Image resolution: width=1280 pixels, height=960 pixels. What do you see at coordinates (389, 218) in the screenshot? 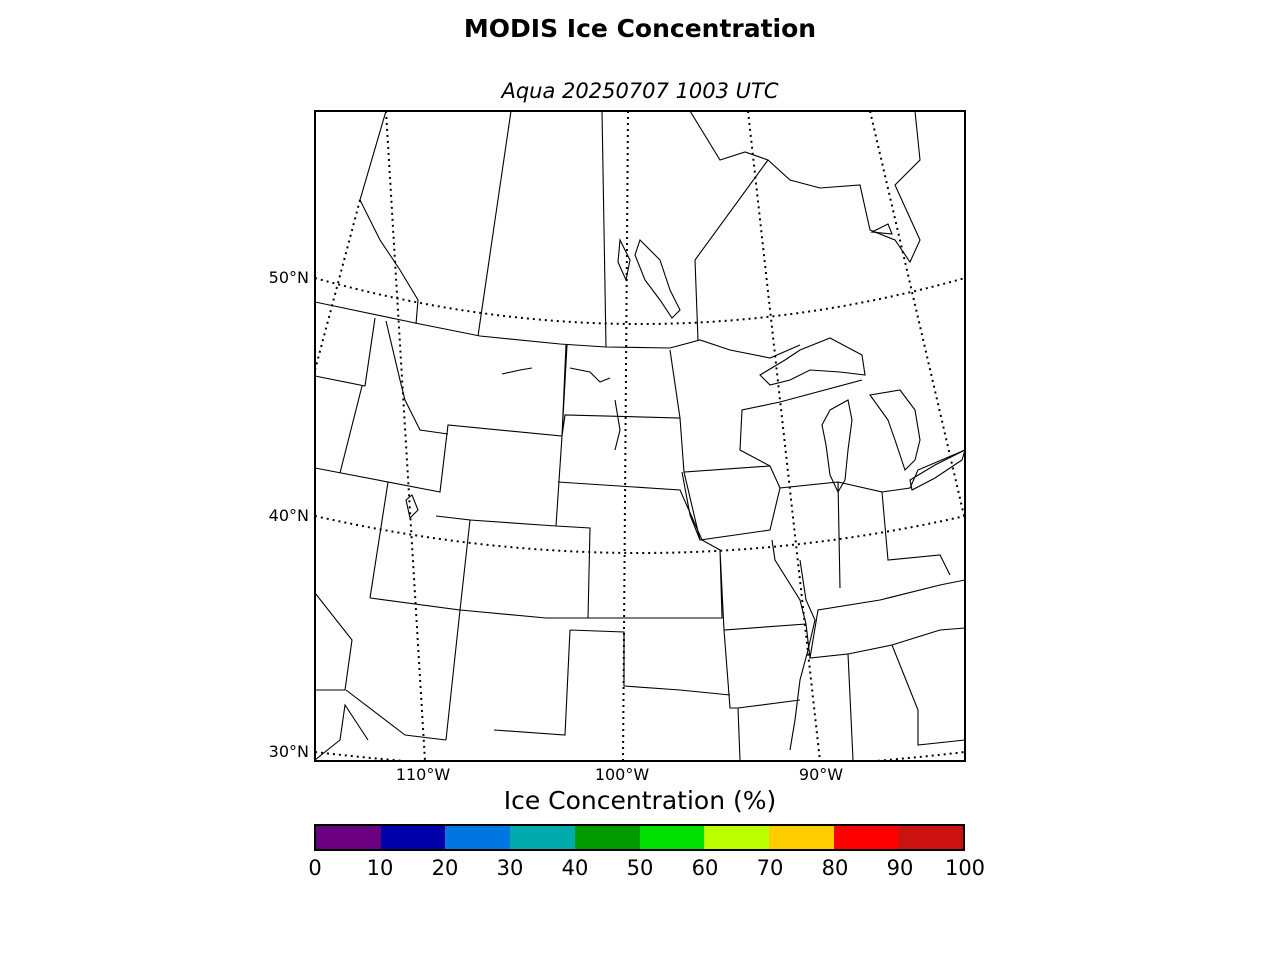
I see `province-boundary-bc-ab` at bounding box center [389, 218].